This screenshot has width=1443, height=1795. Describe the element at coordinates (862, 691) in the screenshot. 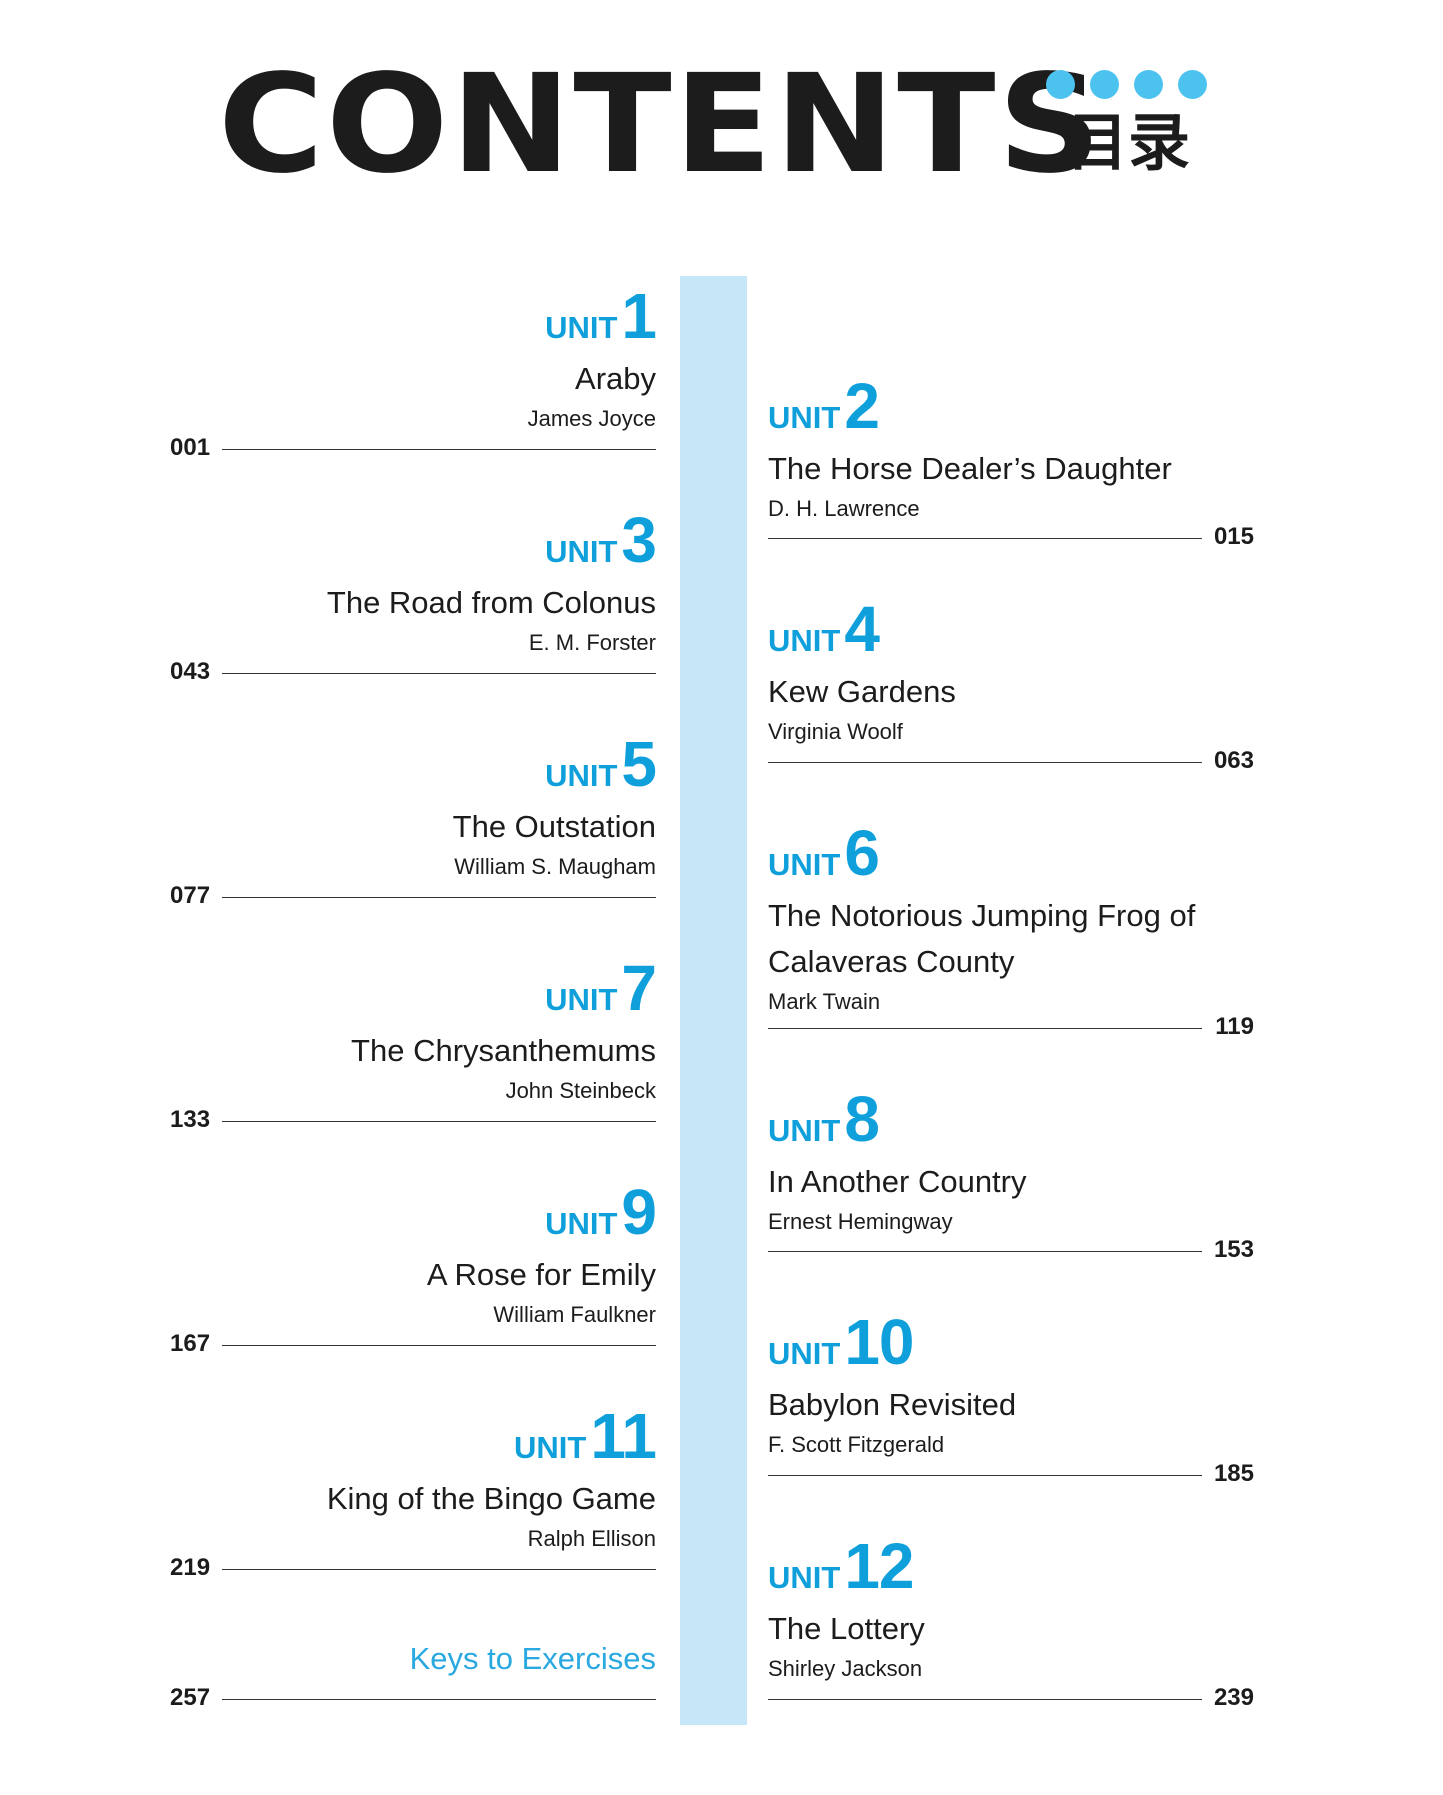

I see `unit-title: Kew Gardens` at that location.